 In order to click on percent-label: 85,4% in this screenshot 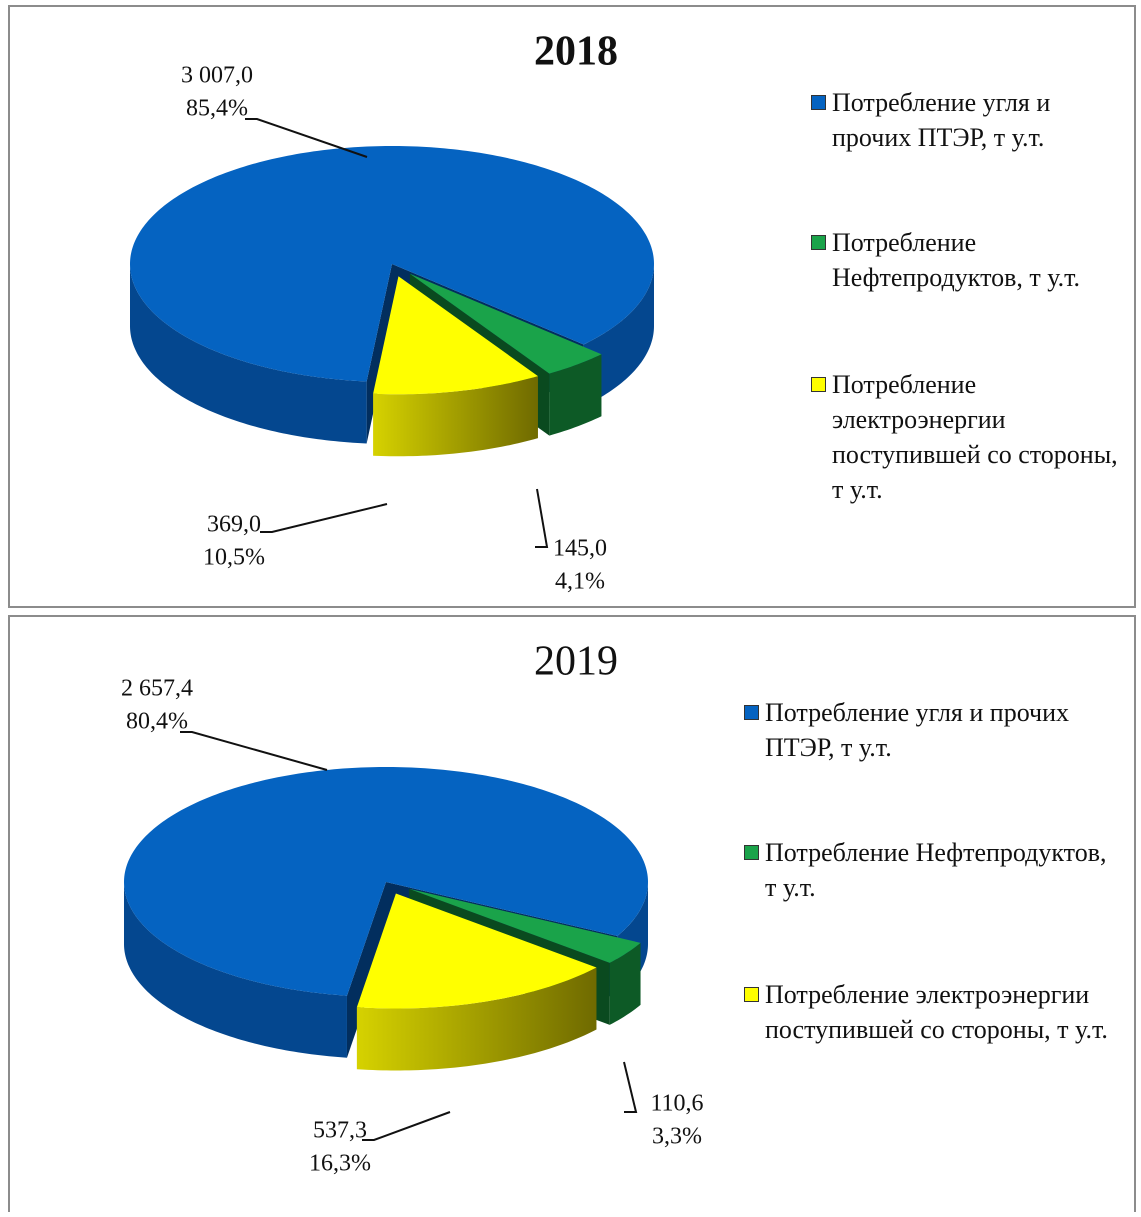, I will do `click(217, 109)`.